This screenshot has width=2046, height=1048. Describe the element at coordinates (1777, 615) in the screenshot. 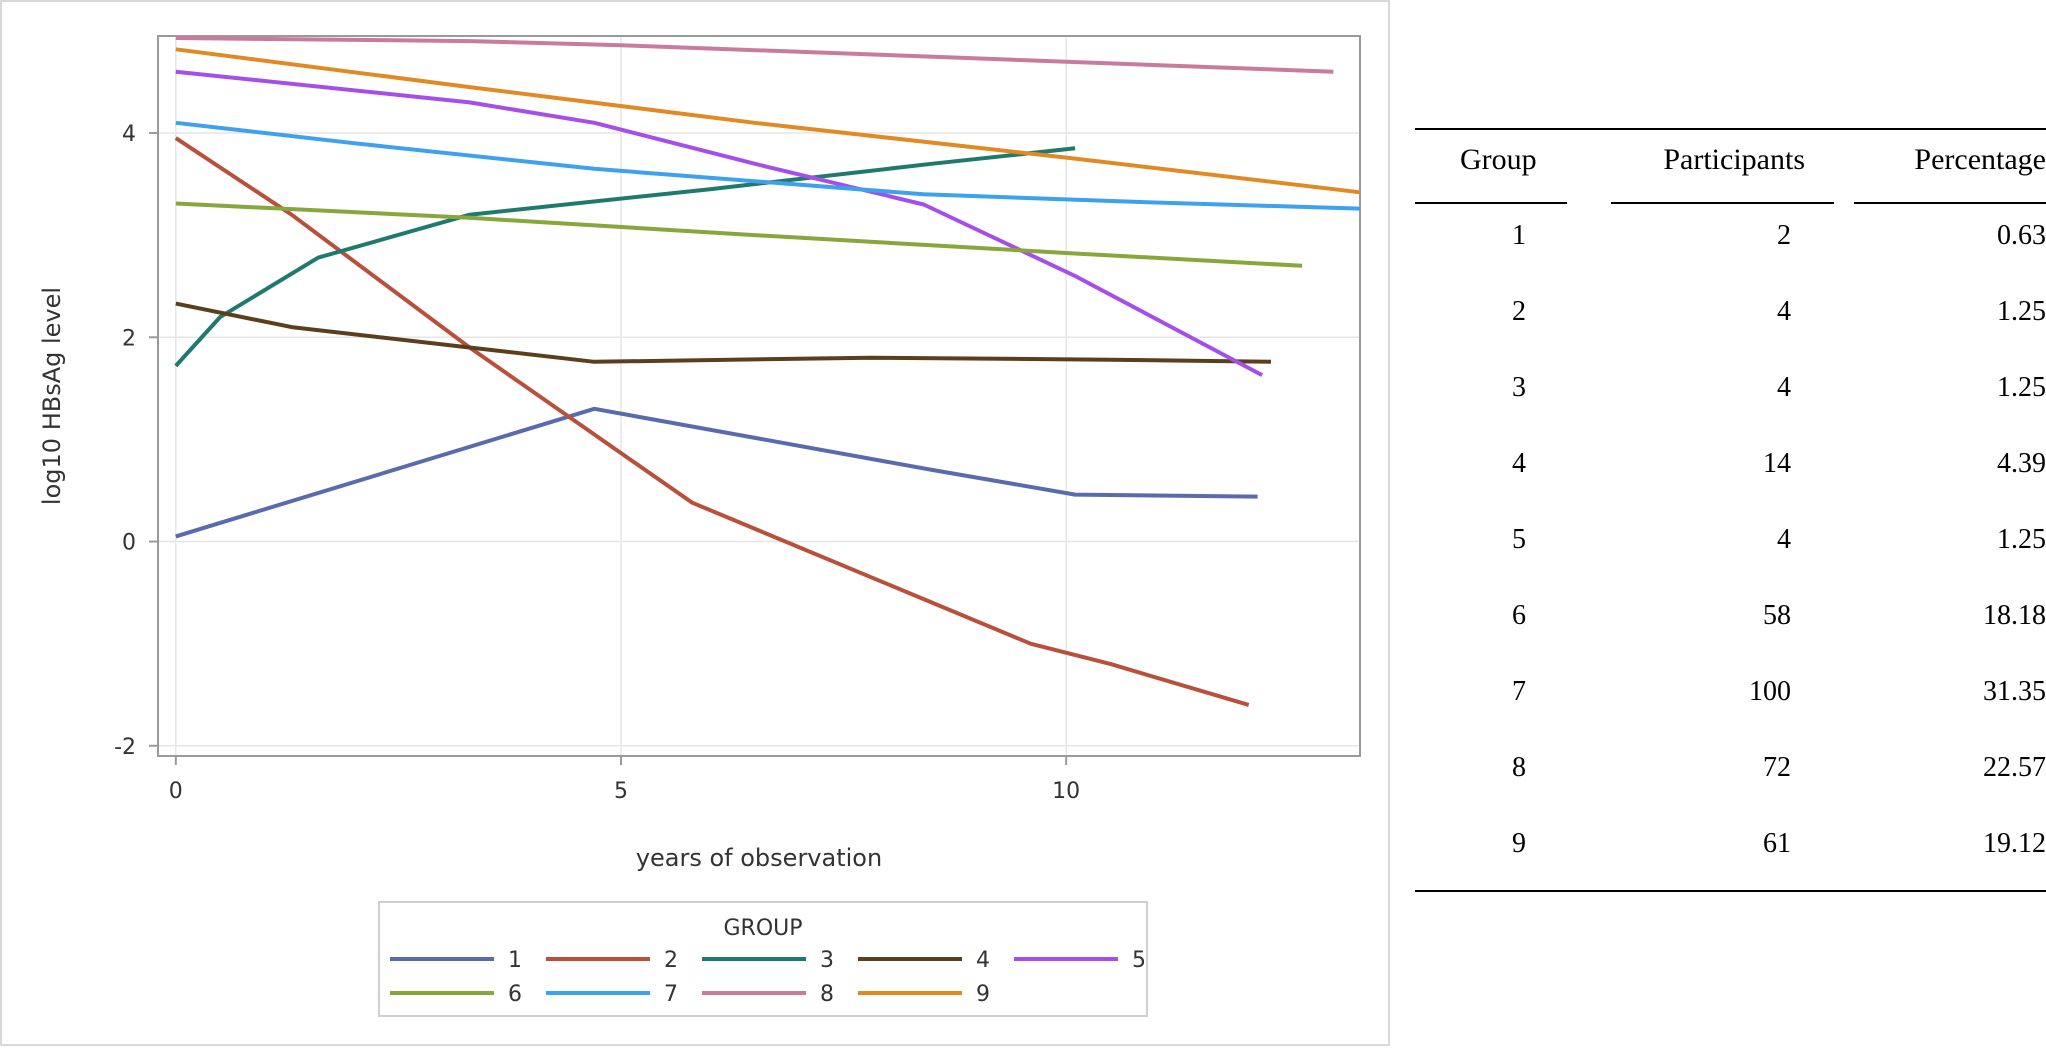

I see `cell-participants: 58` at that location.